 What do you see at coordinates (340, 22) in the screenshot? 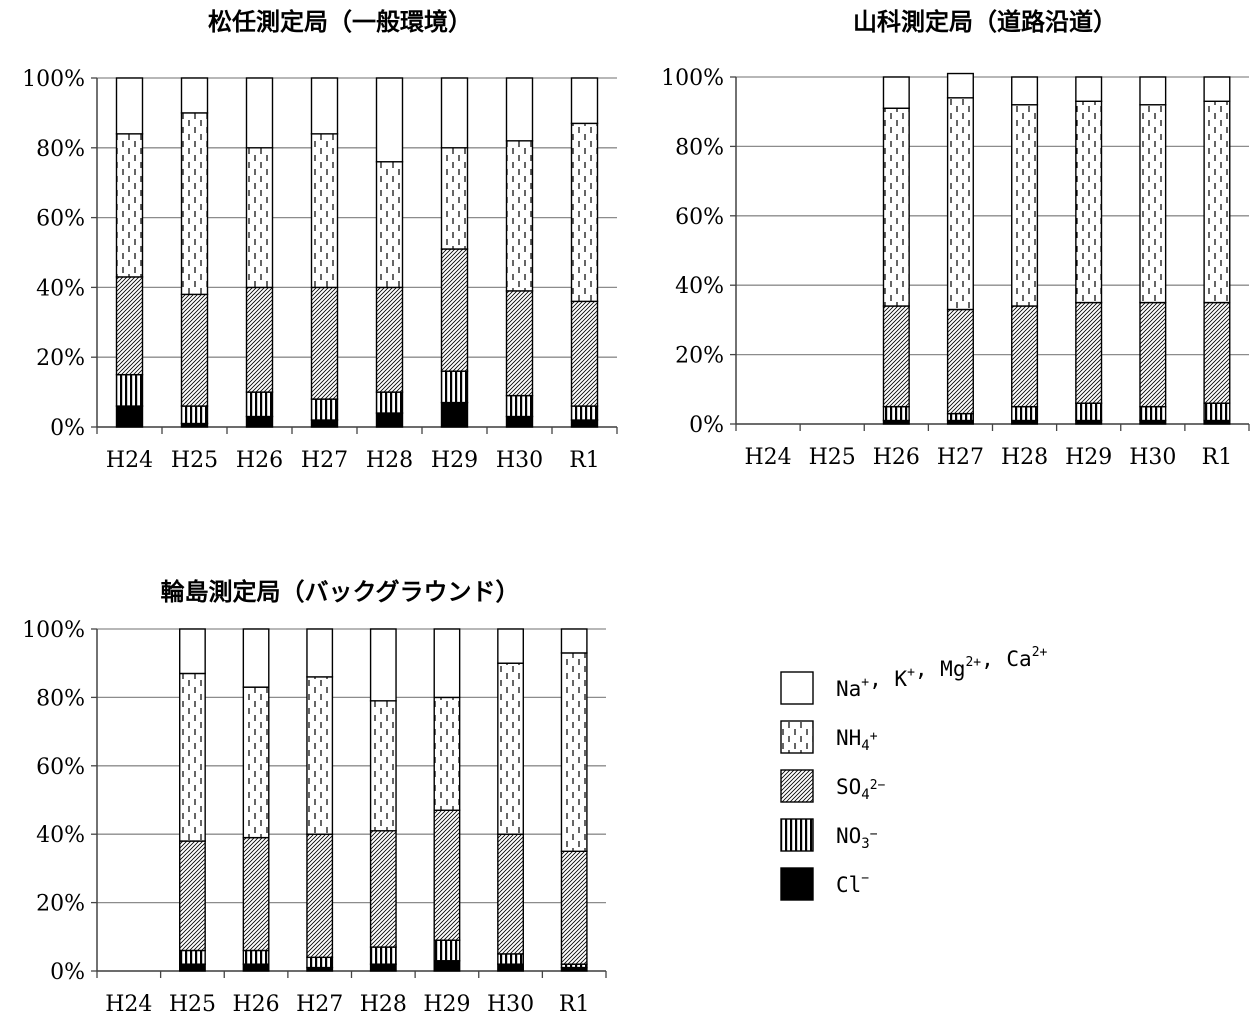
I see `chart-title: 松任測定局（一般環境）` at bounding box center [340, 22].